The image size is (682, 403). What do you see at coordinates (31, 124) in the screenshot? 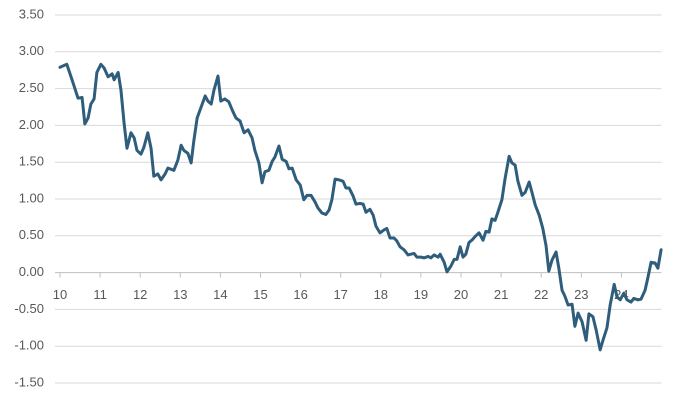
I see `y-tick-label: 2.00` at bounding box center [31, 124].